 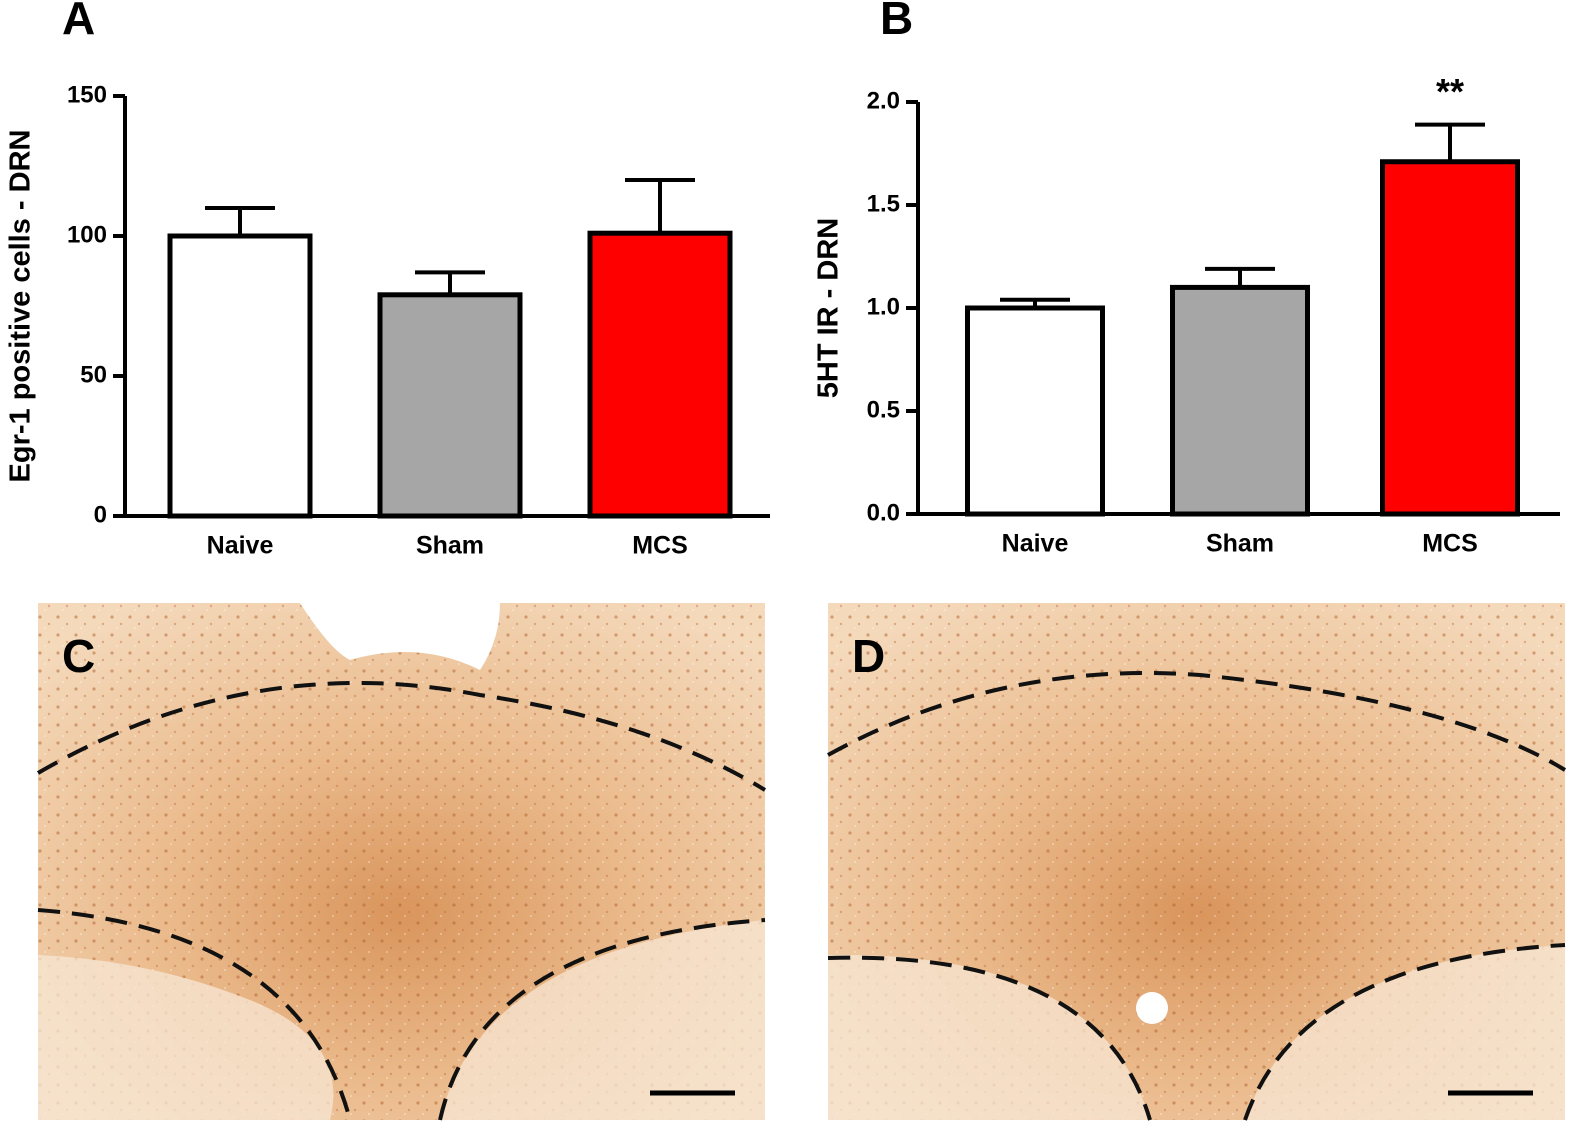 What do you see at coordinates (87, 234) in the screenshot?
I see `y-tick-label: 100` at bounding box center [87, 234].